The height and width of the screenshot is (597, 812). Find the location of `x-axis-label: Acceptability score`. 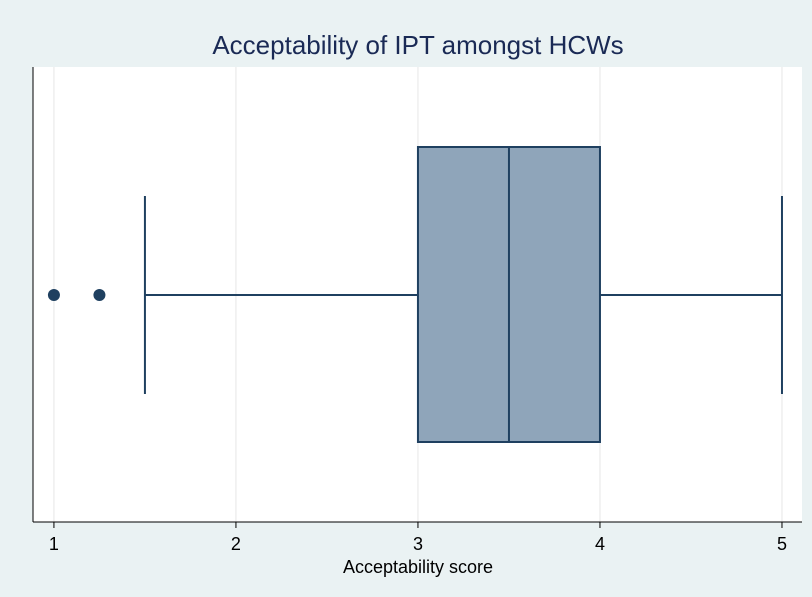

x-axis-label: Acceptability score is located at coordinates (418, 567).